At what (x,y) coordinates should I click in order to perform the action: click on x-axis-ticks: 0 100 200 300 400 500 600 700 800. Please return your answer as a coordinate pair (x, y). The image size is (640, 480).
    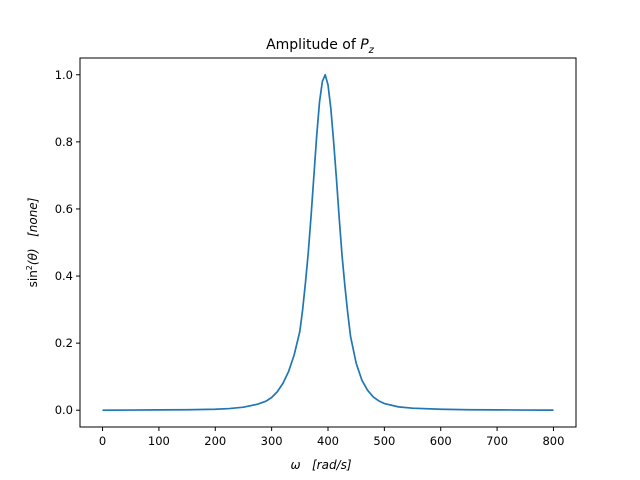
    Looking at the image, I should click on (331, 437).